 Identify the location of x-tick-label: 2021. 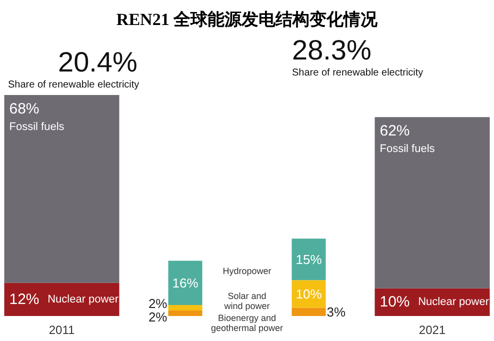
(432, 330).